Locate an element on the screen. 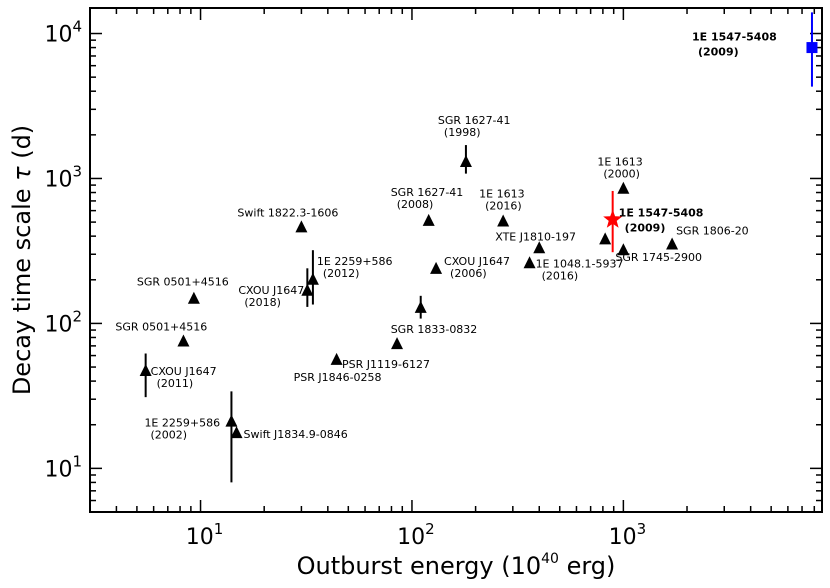  y-tick-label: 10² is located at coordinates (63, 322).